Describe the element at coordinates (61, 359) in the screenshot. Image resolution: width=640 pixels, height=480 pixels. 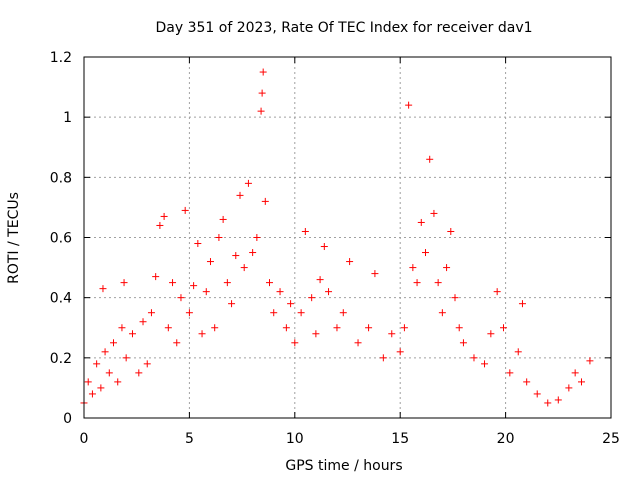
I see `y-tick-label: 0.2` at that location.